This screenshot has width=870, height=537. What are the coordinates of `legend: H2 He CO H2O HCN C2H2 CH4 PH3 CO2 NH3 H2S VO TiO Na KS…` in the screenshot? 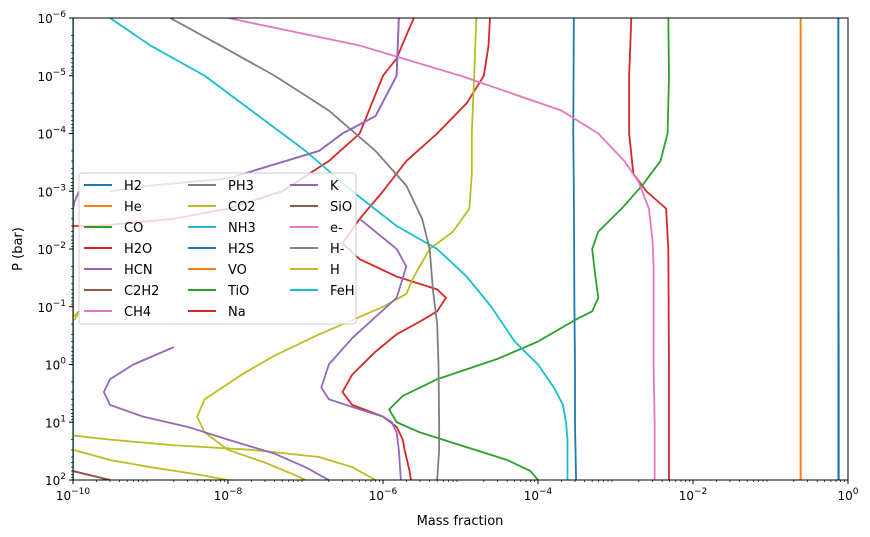 It's located at (217, 248).